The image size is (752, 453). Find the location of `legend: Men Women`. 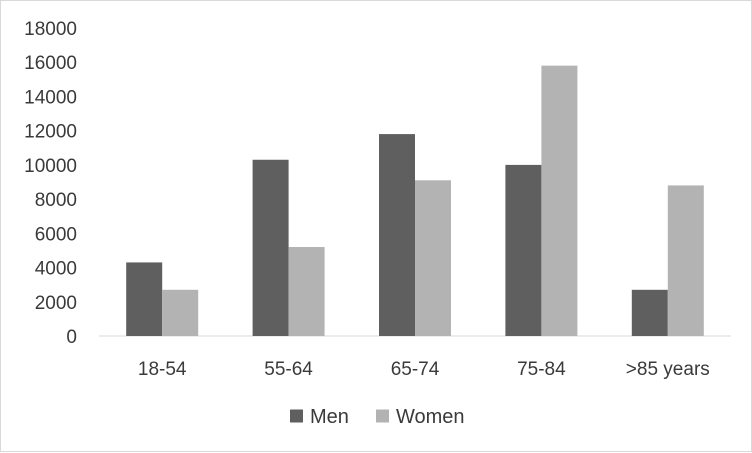

legend: Men Women is located at coordinates (377, 417).